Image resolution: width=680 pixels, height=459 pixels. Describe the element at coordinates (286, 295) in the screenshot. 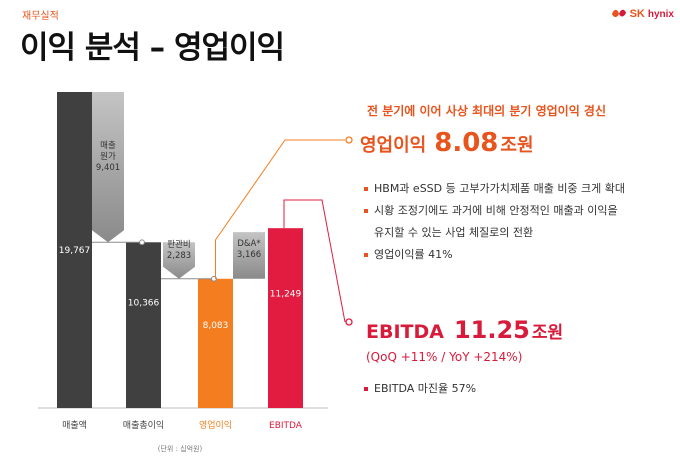

I see `bar-value-label: 11,249` at that location.